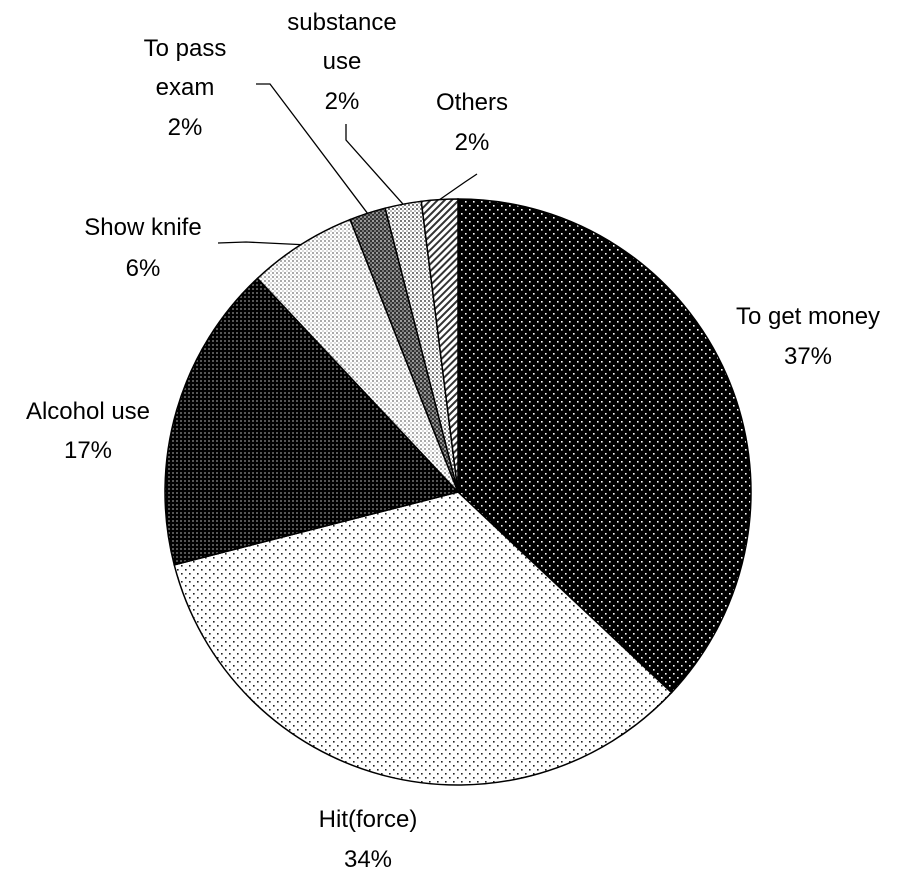 The image size is (906, 879). Describe the element at coordinates (368, 859) in the screenshot. I see `label-hit-force-pct: 34%` at that location.